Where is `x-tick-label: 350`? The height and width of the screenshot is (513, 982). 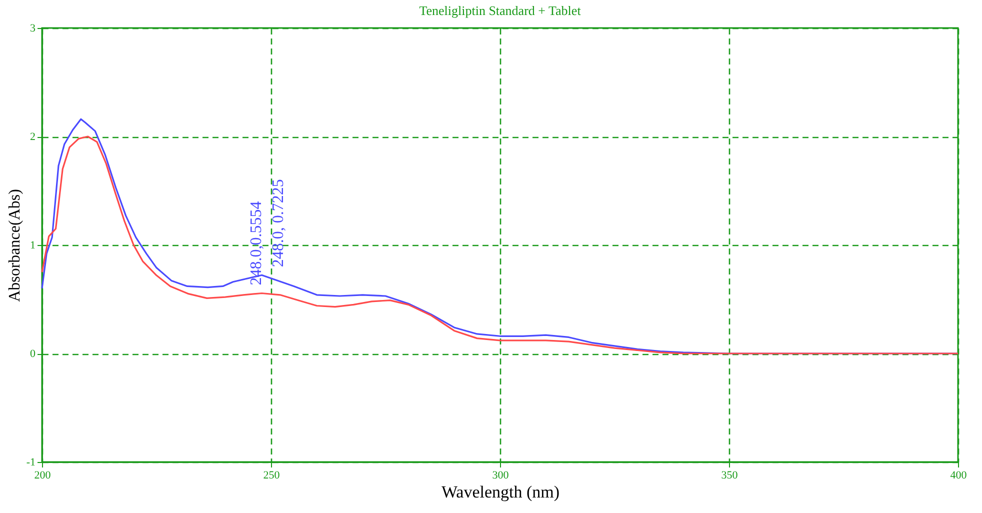 x-tick-label: 350 is located at coordinates (729, 476).